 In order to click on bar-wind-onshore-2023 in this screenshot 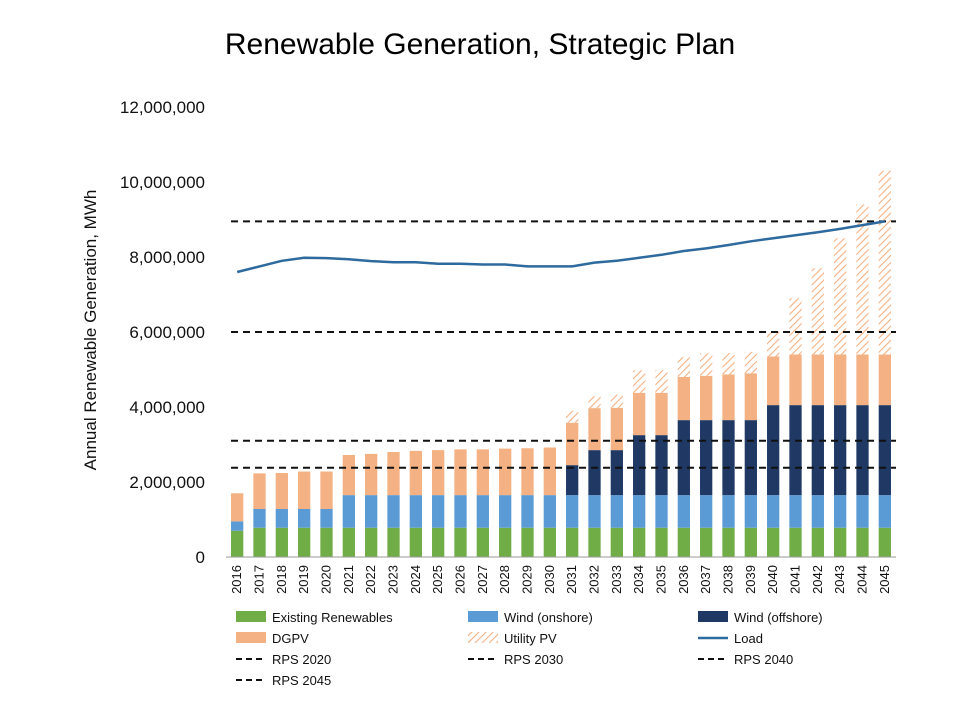, I will do `click(393, 511)`.